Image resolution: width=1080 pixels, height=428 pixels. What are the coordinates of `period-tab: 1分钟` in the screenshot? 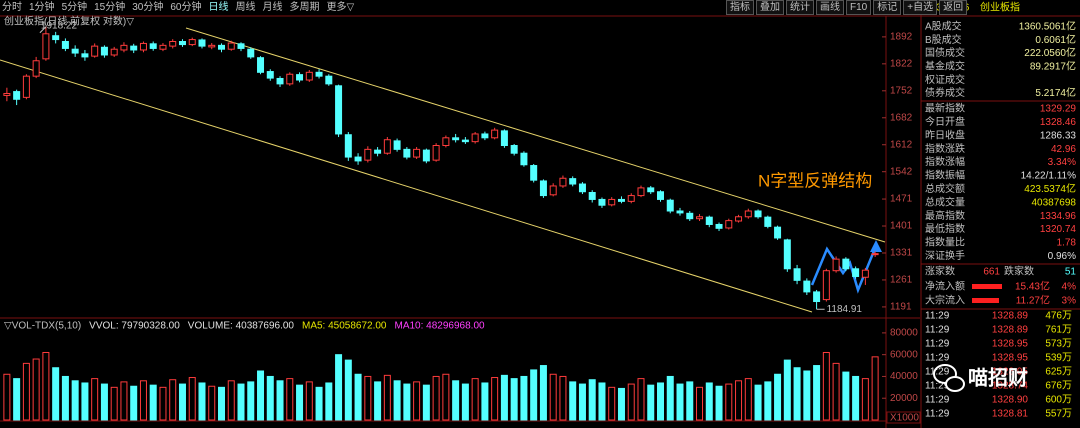 It's located at (42, 7).